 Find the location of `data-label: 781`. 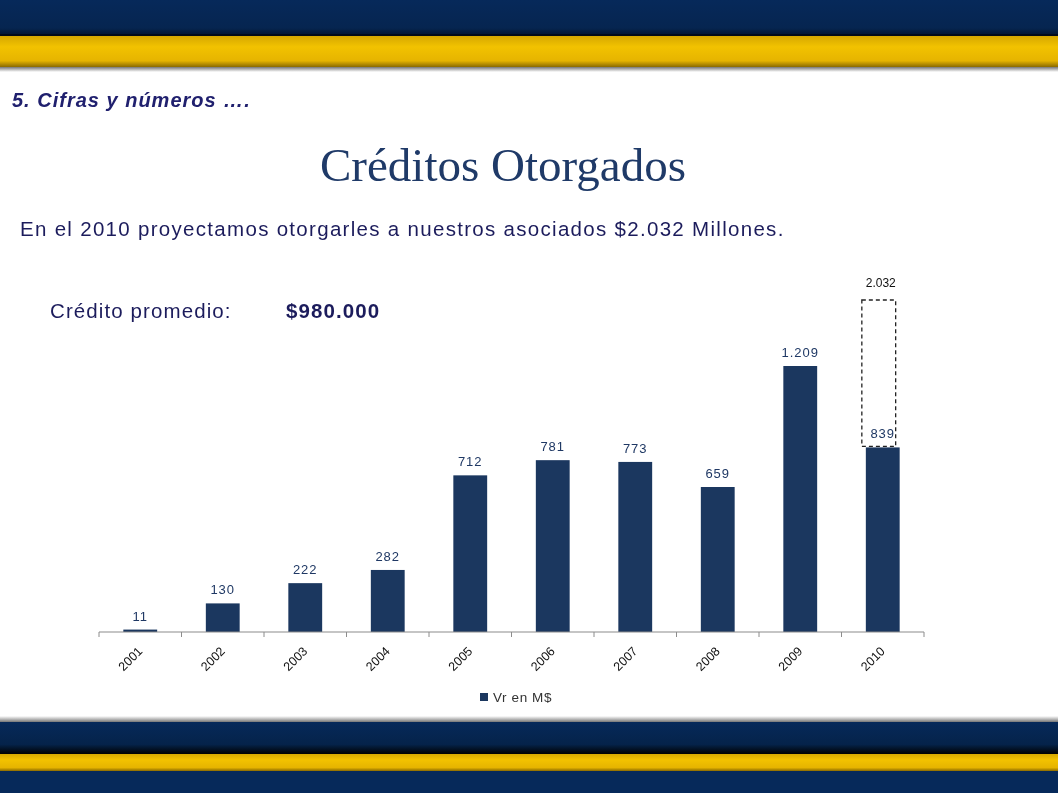

data-label: 781 is located at coordinates (553, 447).